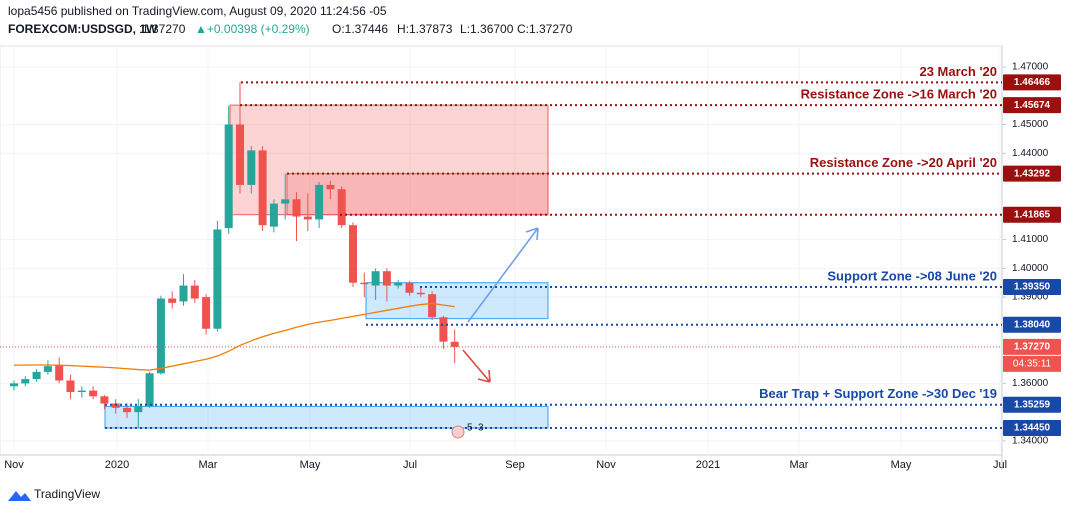  Describe the element at coordinates (19, 496) in the screenshot. I see `tv-logo` at that location.